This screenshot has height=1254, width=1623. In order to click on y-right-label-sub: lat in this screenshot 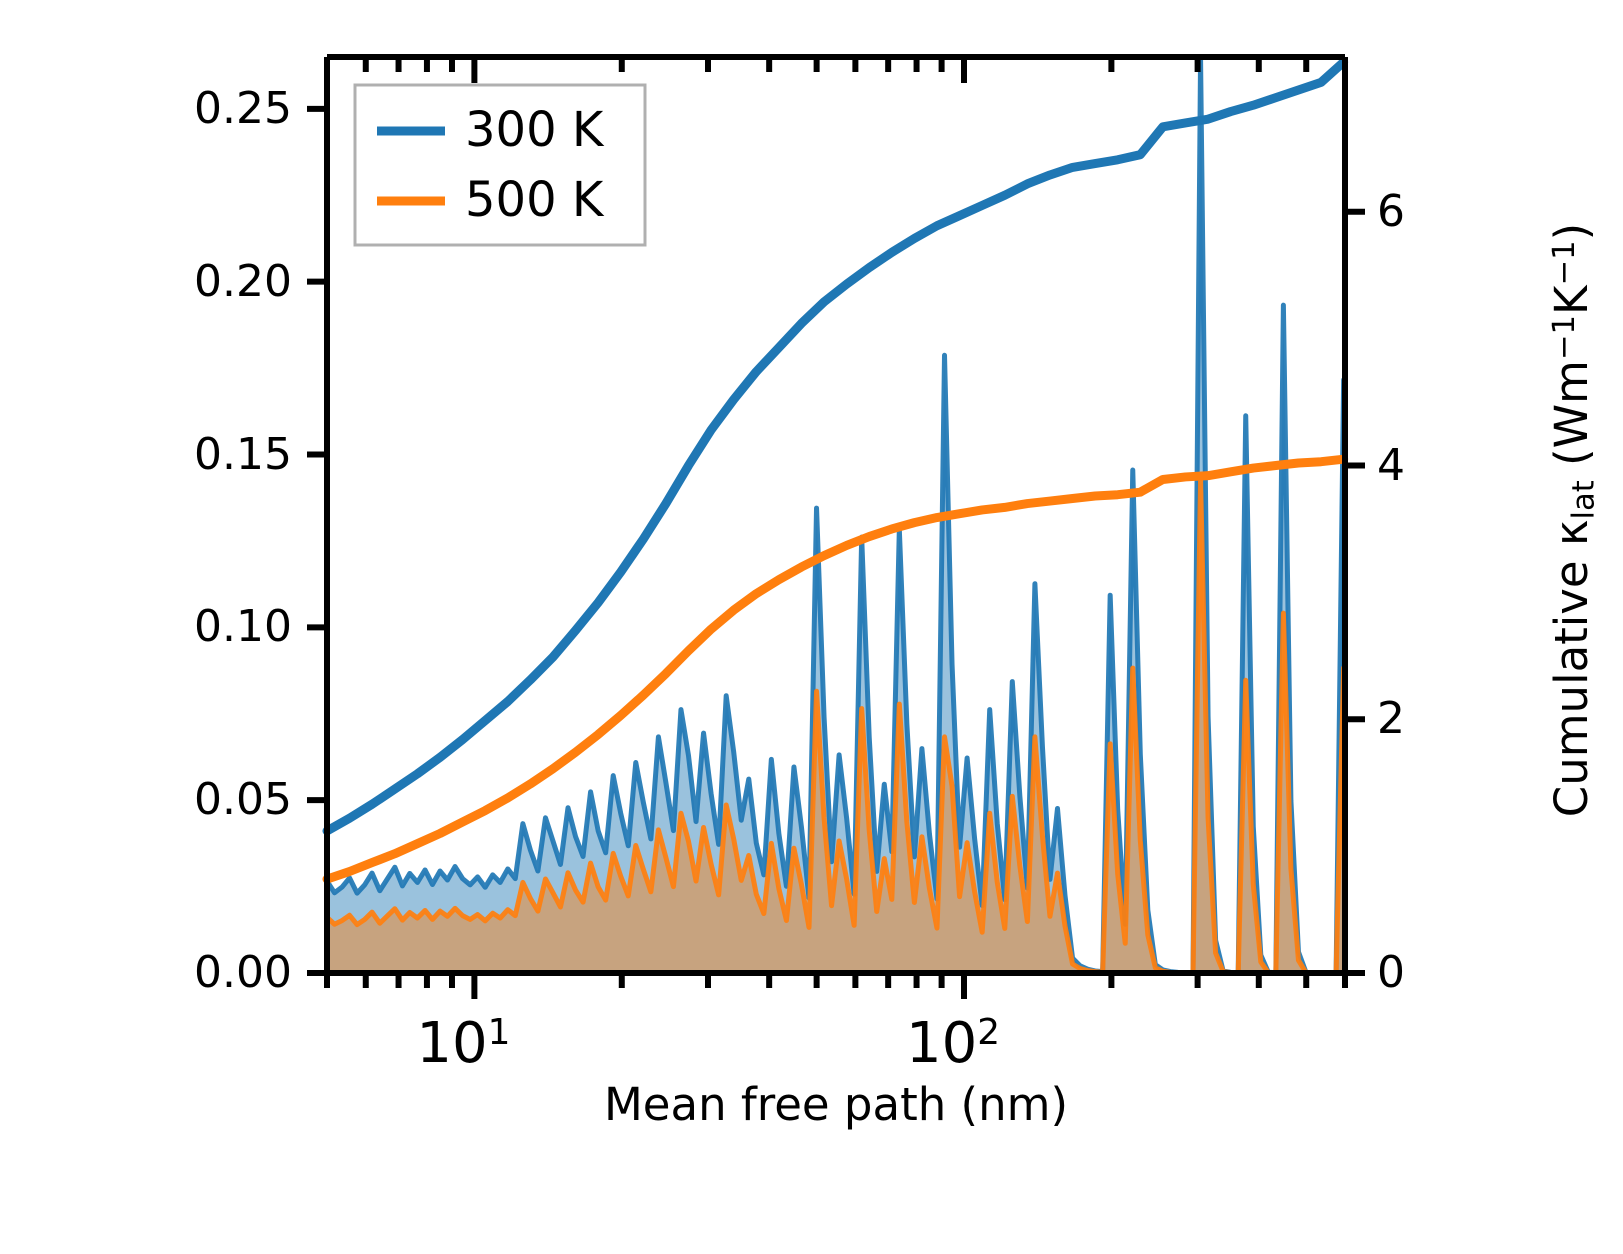, I will do `click(1584, 500)`.